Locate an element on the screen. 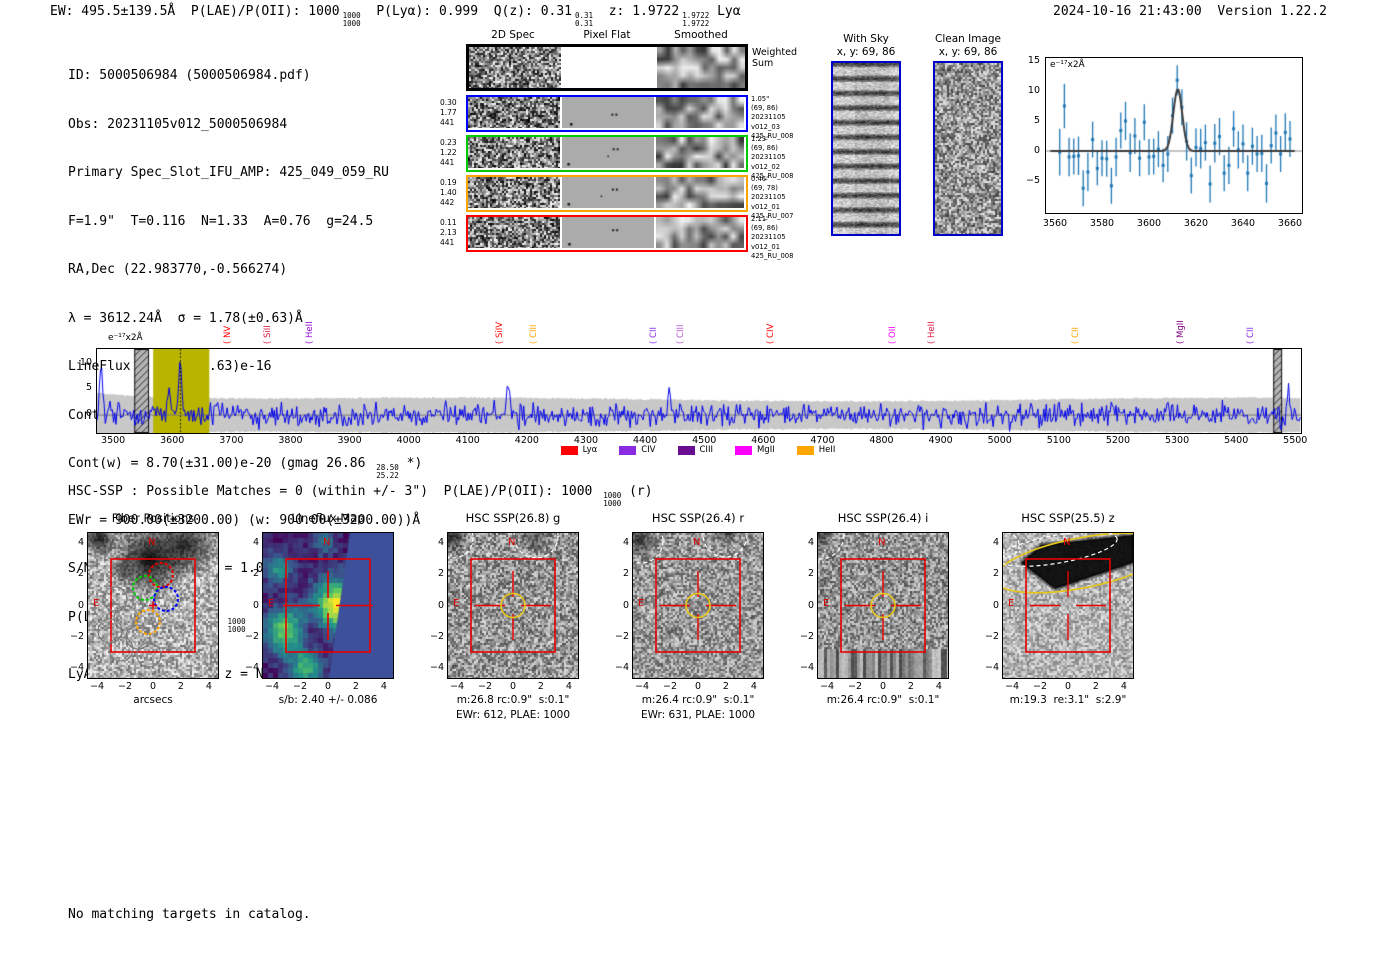  spectrum-x-tick: 4400 is located at coordinates (645, 440).